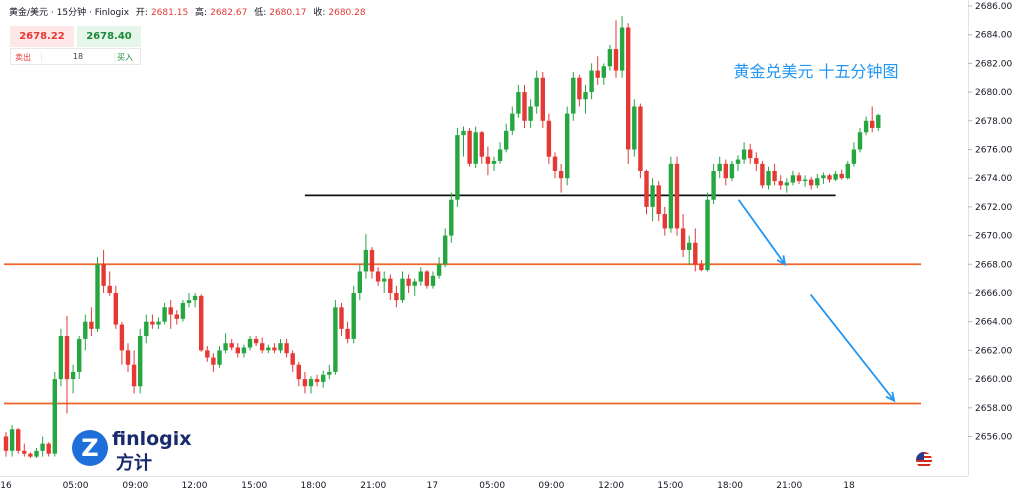 Image resolution: width=1024 pixels, height=490 pixels. What do you see at coordinates (112, 13) in the screenshot?
I see `data-source: Finlogix` at bounding box center [112, 13].